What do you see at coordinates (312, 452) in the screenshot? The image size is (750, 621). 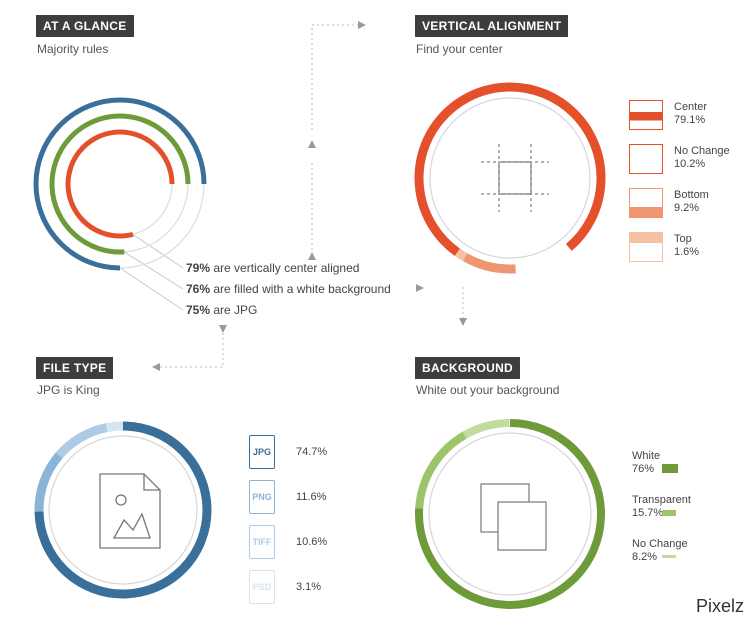 I see `file-type-value: 74.7%` at bounding box center [312, 452].